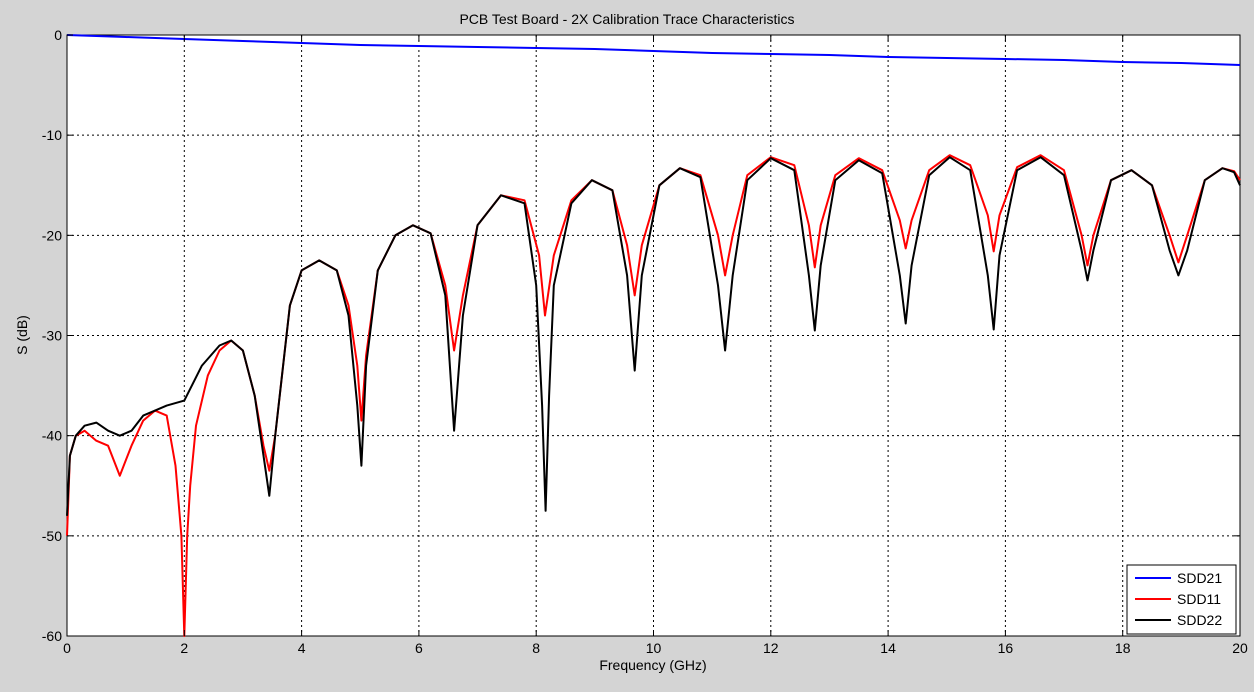 The height and width of the screenshot is (692, 1254). Describe the element at coordinates (58, 35) in the screenshot. I see `y-tick-label: 0` at that location.